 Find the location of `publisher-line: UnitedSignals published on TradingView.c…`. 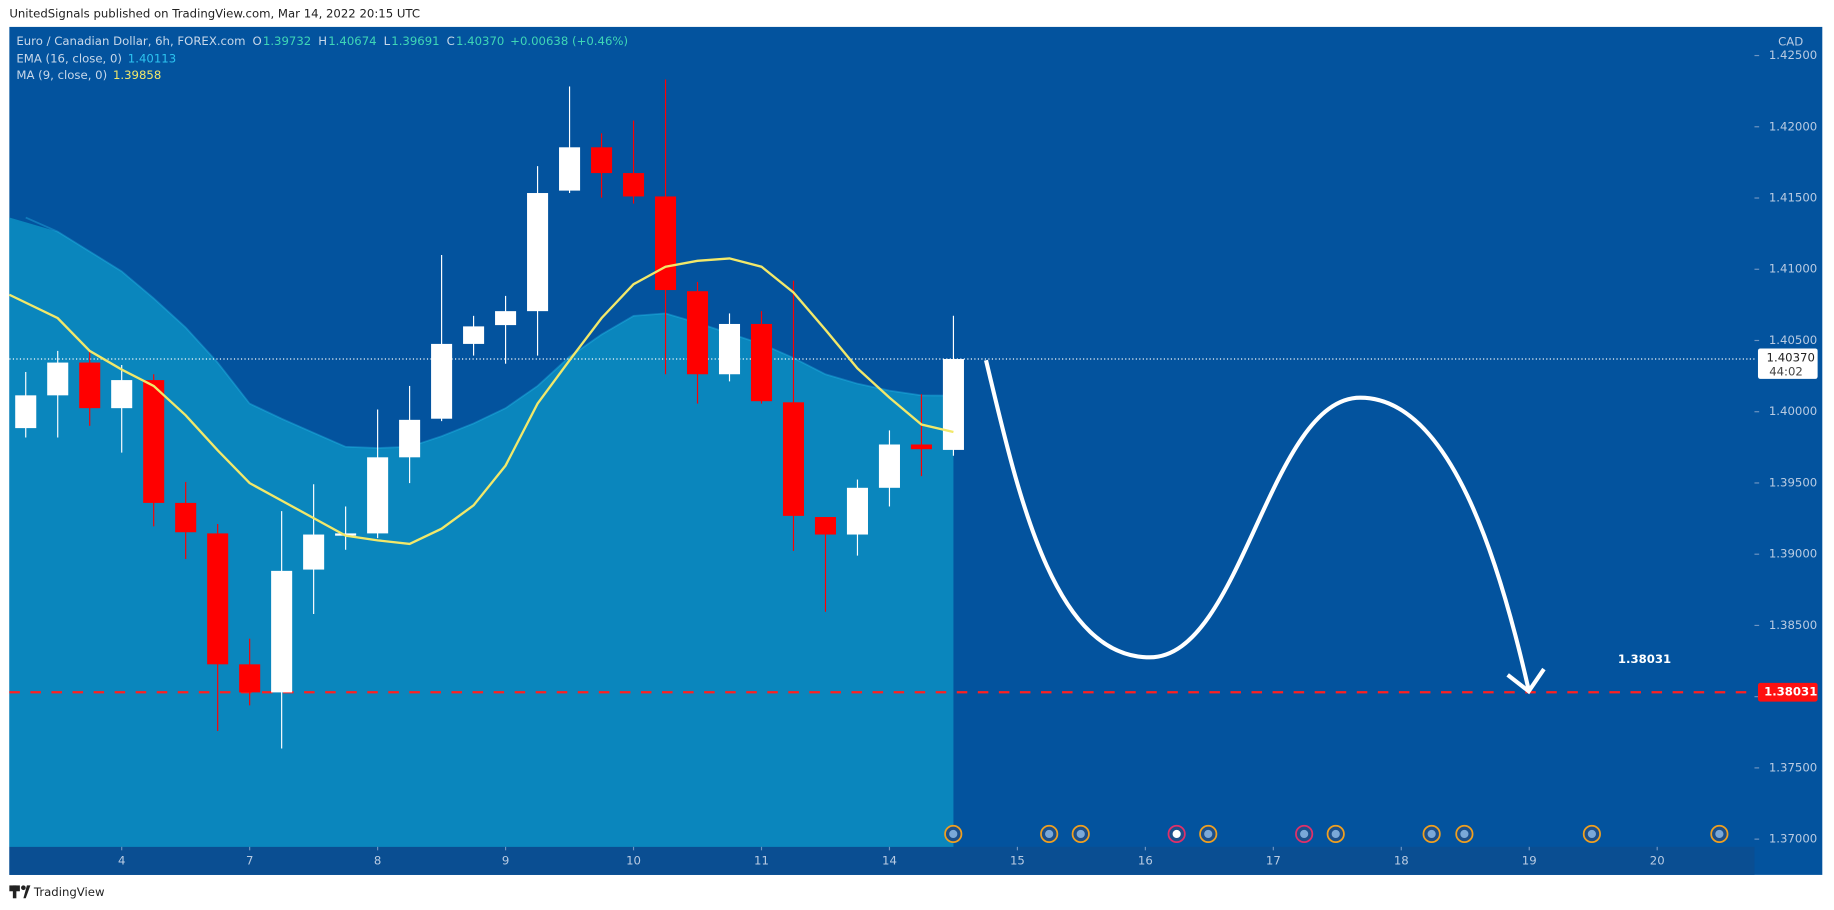

publisher-line: UnitedSignals published on TradingView.c… is located at coordinates (214, 14).